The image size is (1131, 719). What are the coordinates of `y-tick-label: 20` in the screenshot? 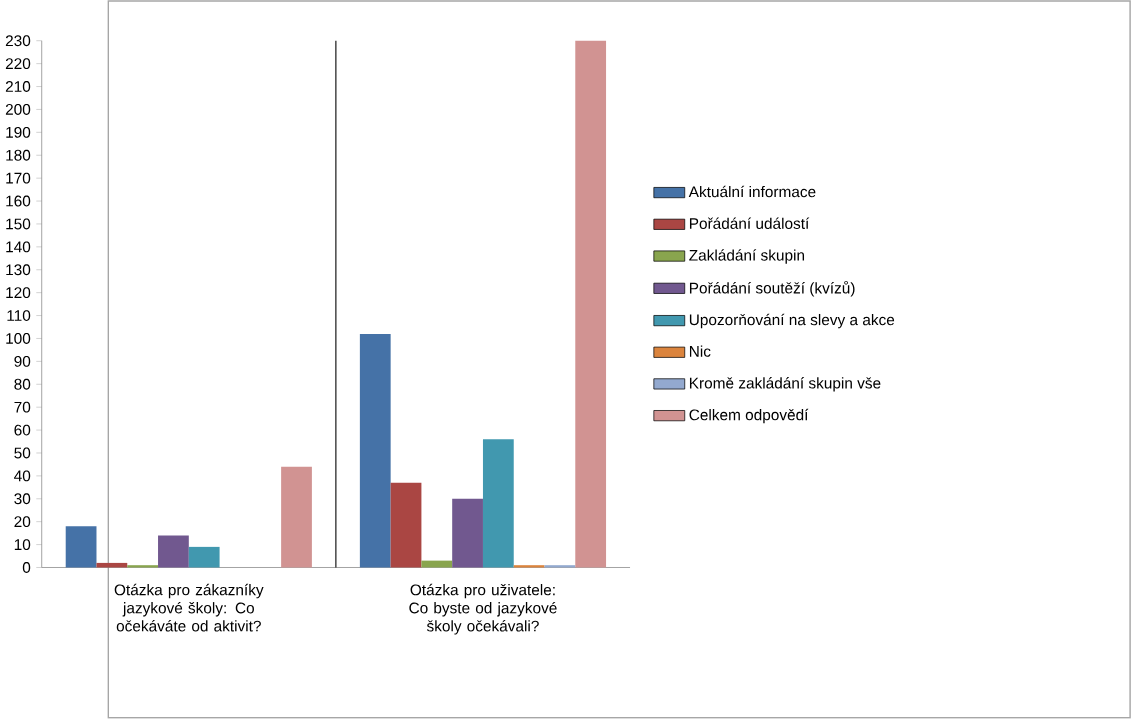 It's located at (22, 522).